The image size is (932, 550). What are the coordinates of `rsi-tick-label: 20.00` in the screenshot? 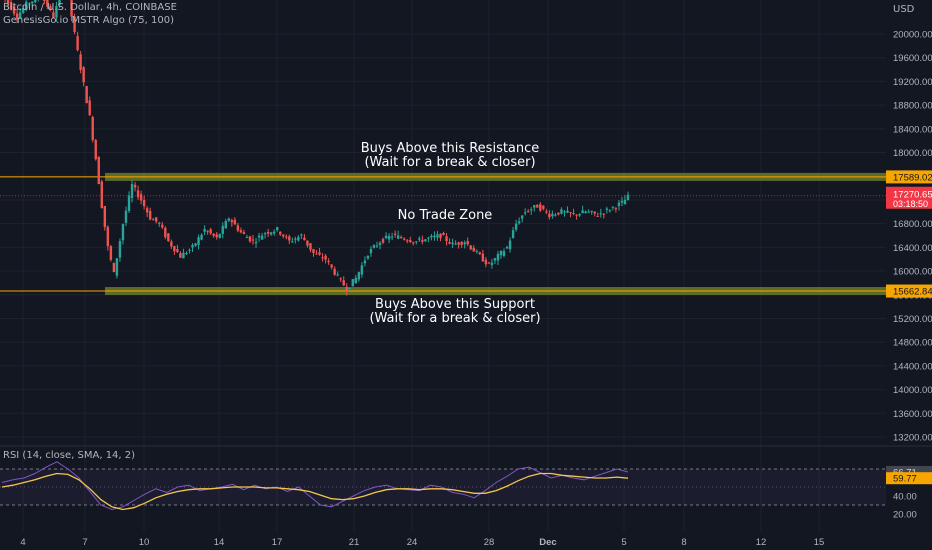 It's located at (905, 515).